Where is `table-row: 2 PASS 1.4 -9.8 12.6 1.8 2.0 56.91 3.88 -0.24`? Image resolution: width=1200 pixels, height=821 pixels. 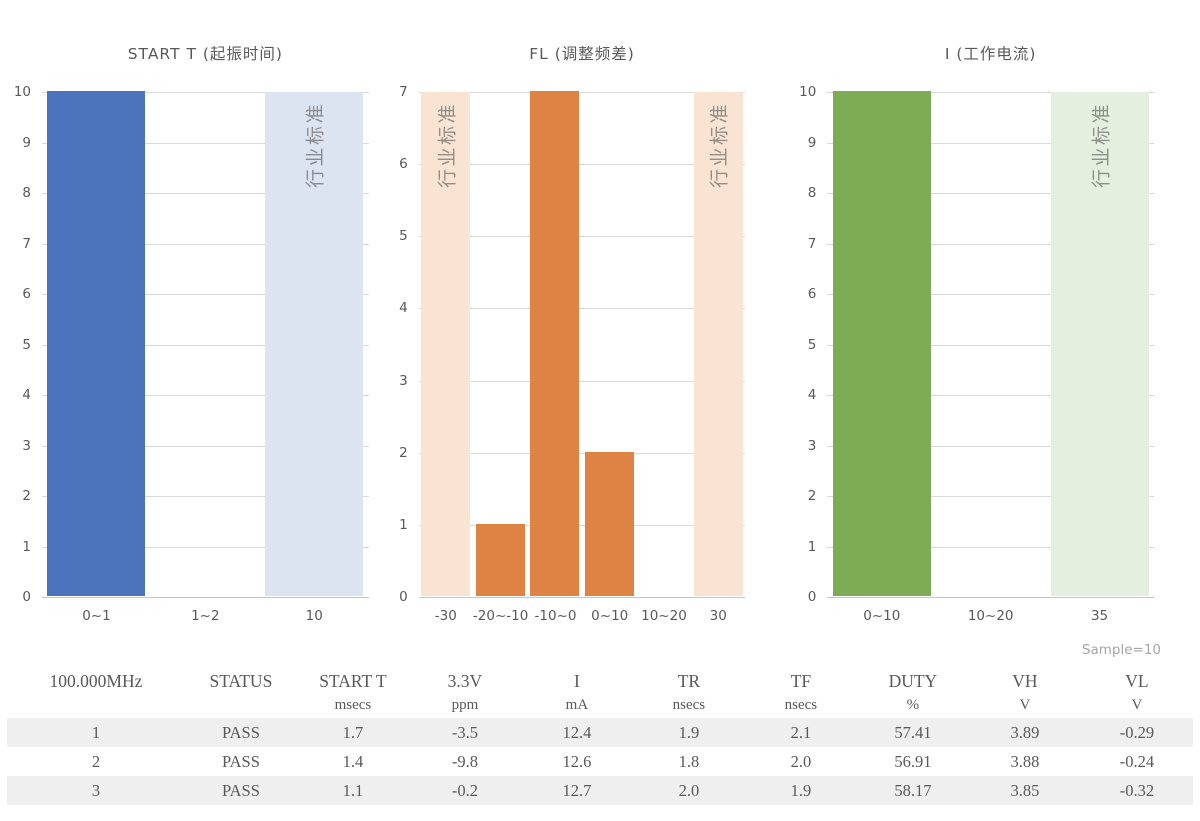
table-row: 2 PASS 1.4 -9.8 12.6 1.8 2.0 56.91 3.88 -0.24 is located at coordinates (600, 761).